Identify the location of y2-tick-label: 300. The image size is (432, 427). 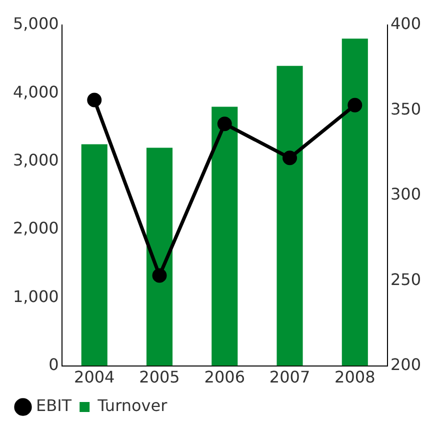
(406, 194).